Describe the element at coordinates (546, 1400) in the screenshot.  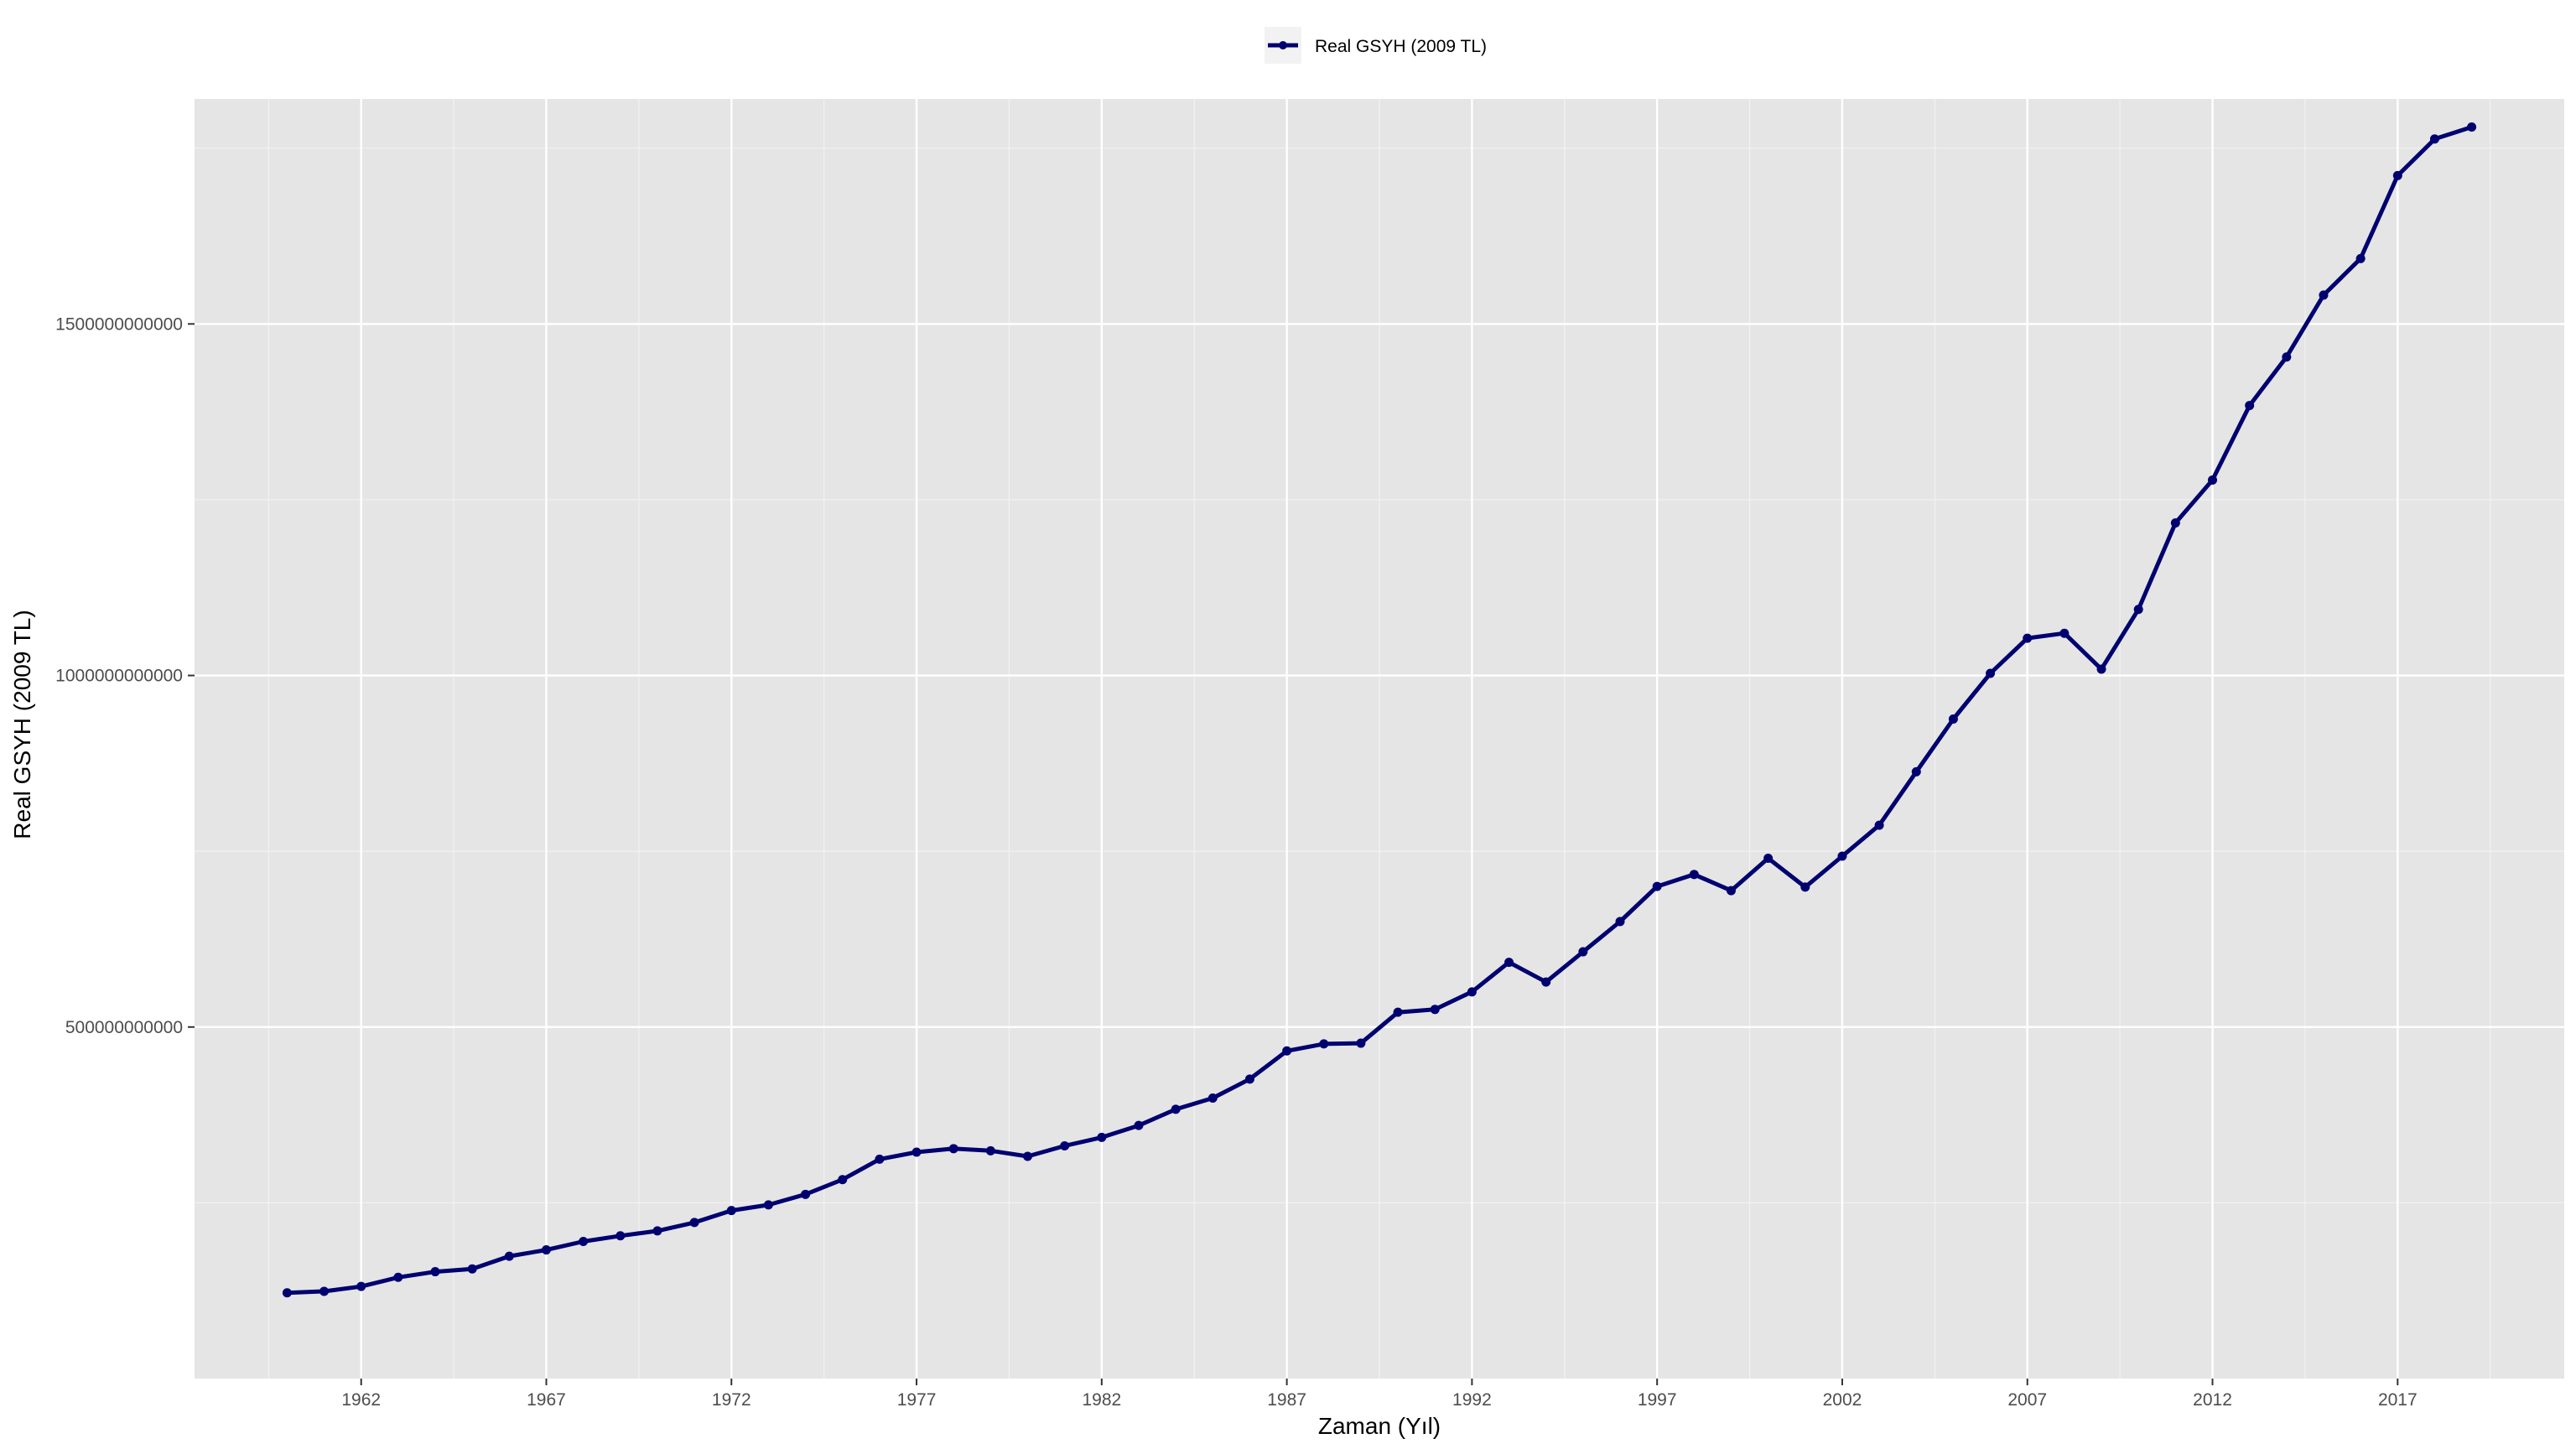
I see `x-tick-label: 1967` at that location.